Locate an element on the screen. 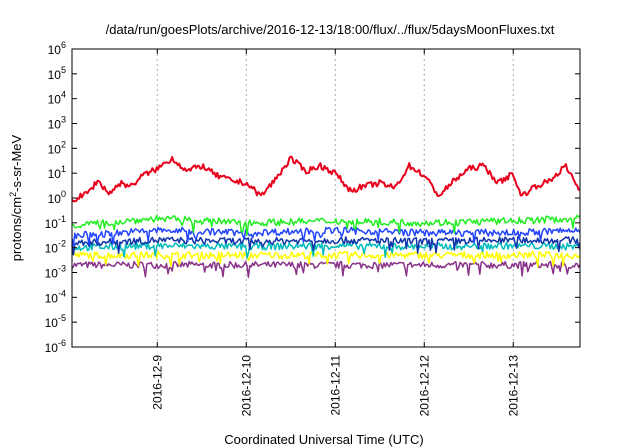  y-tick-label: 10⁻² is located at coordinates (55, 247).